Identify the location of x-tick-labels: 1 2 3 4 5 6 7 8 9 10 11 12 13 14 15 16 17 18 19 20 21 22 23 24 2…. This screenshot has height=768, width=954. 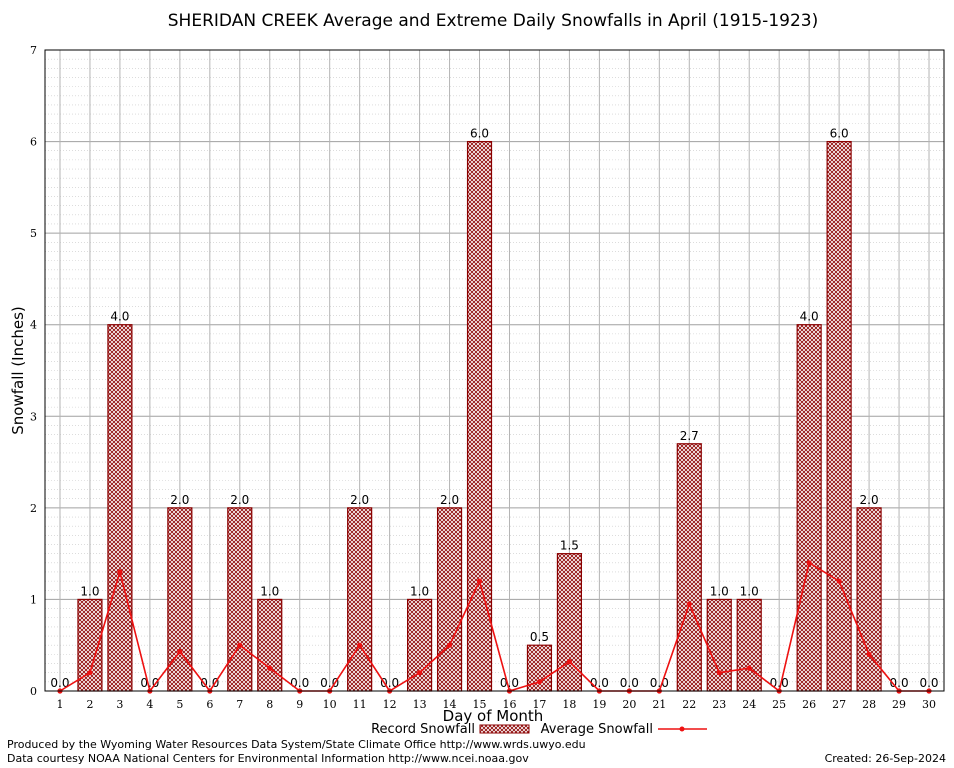
(496, 704).